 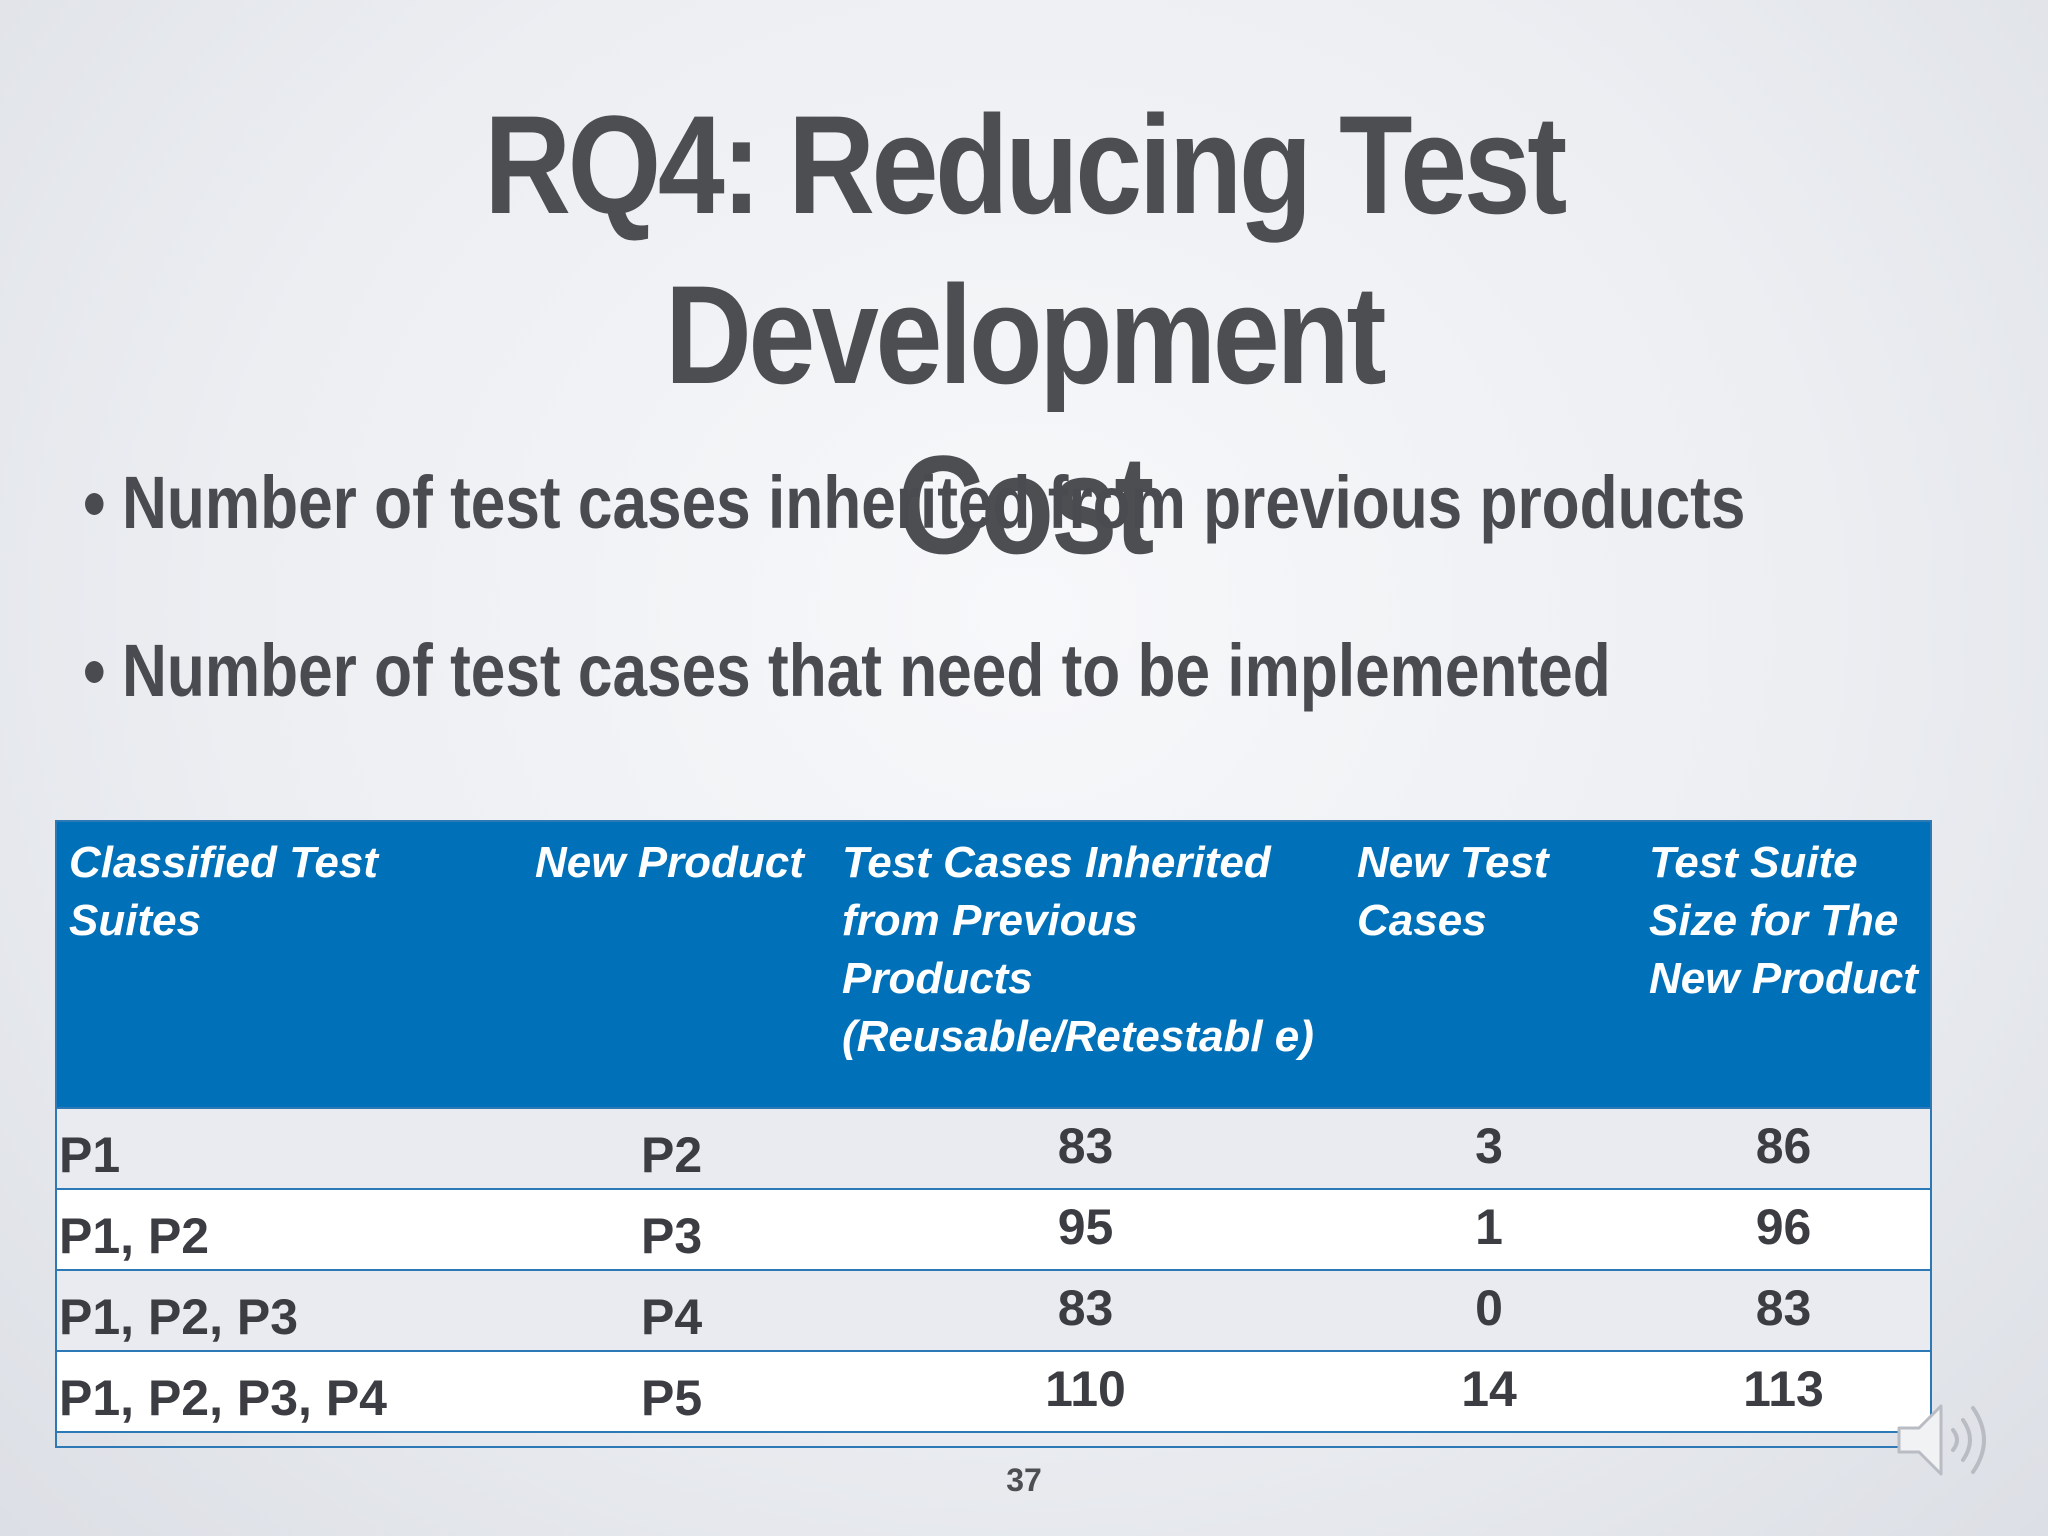 I want to click on cell-new-cases: 1, so click(x=1489, y=1229).